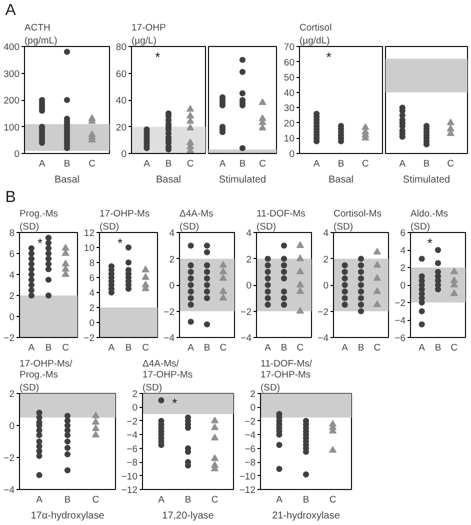 The height and width of the screenshot is (525, 471). Describe the element at coordinates (358, 214) in the screenshot. I see `chart-title: Cortisol-Ms` at that location.